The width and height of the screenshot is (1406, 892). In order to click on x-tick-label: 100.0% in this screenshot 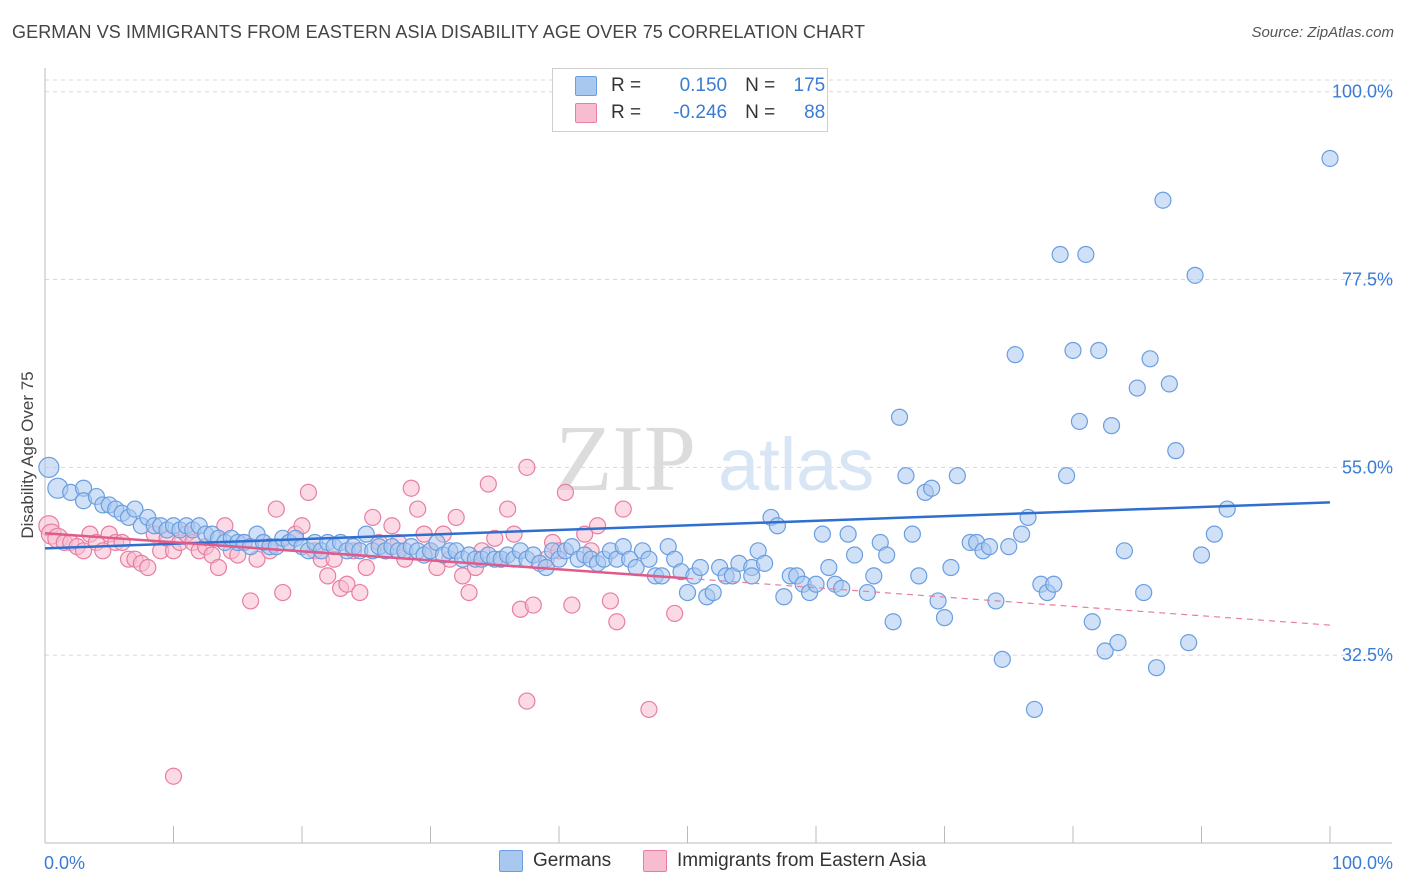, I will do `click(1362, 863)`.